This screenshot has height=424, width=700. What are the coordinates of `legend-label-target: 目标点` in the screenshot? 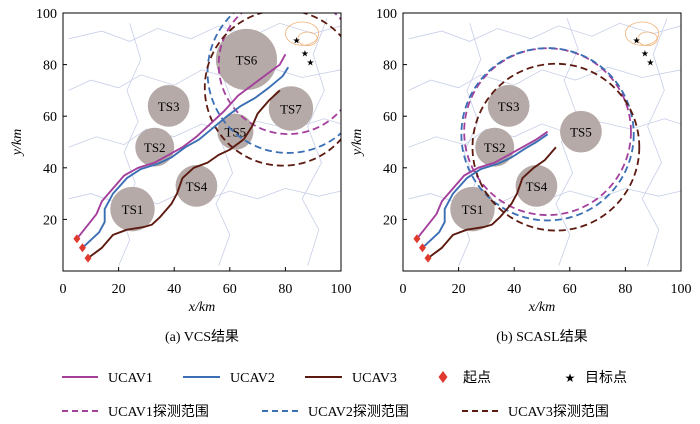 It's located at (606, 378).